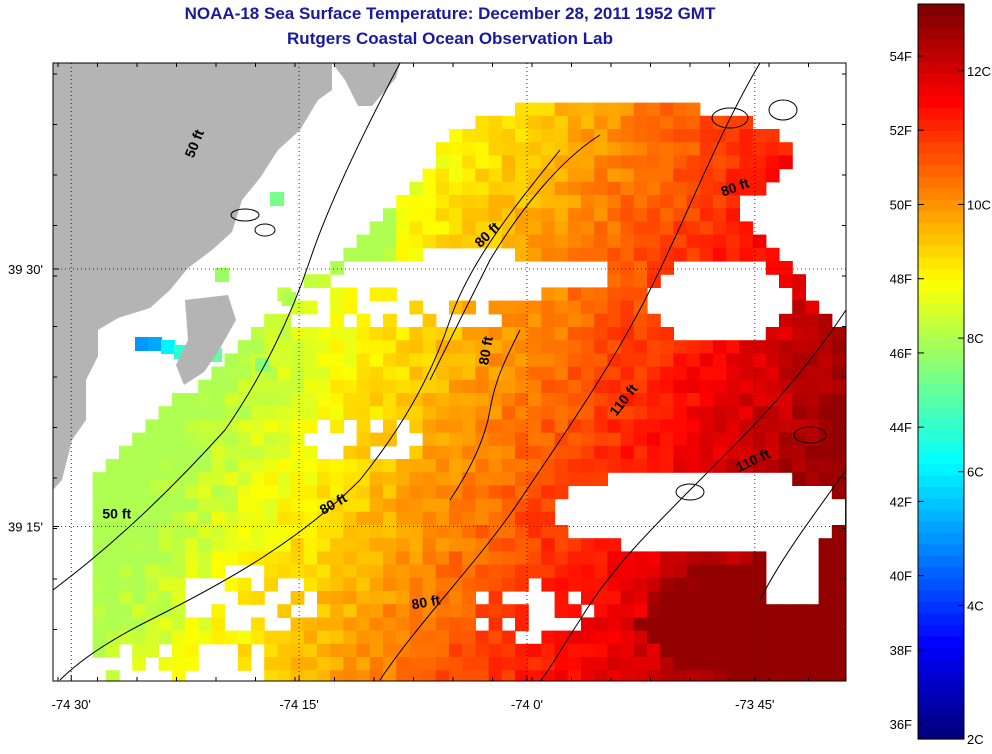  Describe the element at coordinates (25, 527) in the screenshot. I see `y-tick-label: 39 15'` at that location.